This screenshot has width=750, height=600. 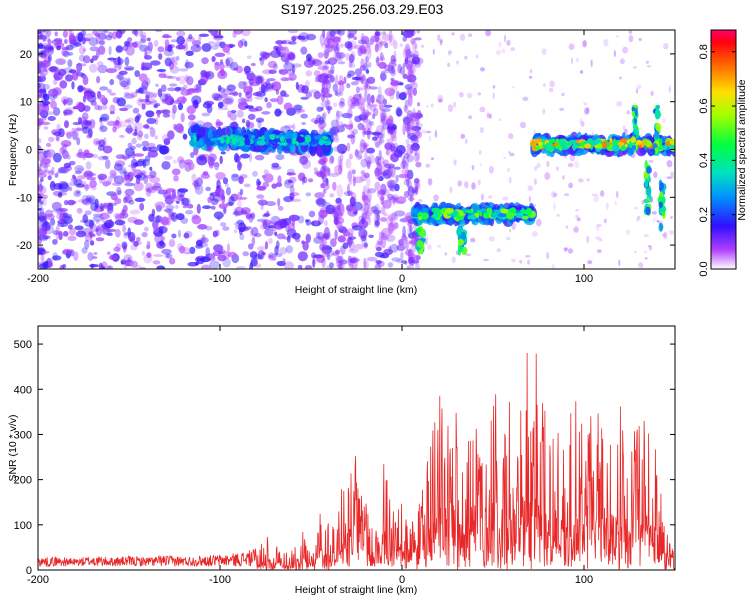 What do you see at coordinates (26, 55) in the screenshot?
I see `spectrogram-y-tick-label: 20` at bounding box center [26, 55].